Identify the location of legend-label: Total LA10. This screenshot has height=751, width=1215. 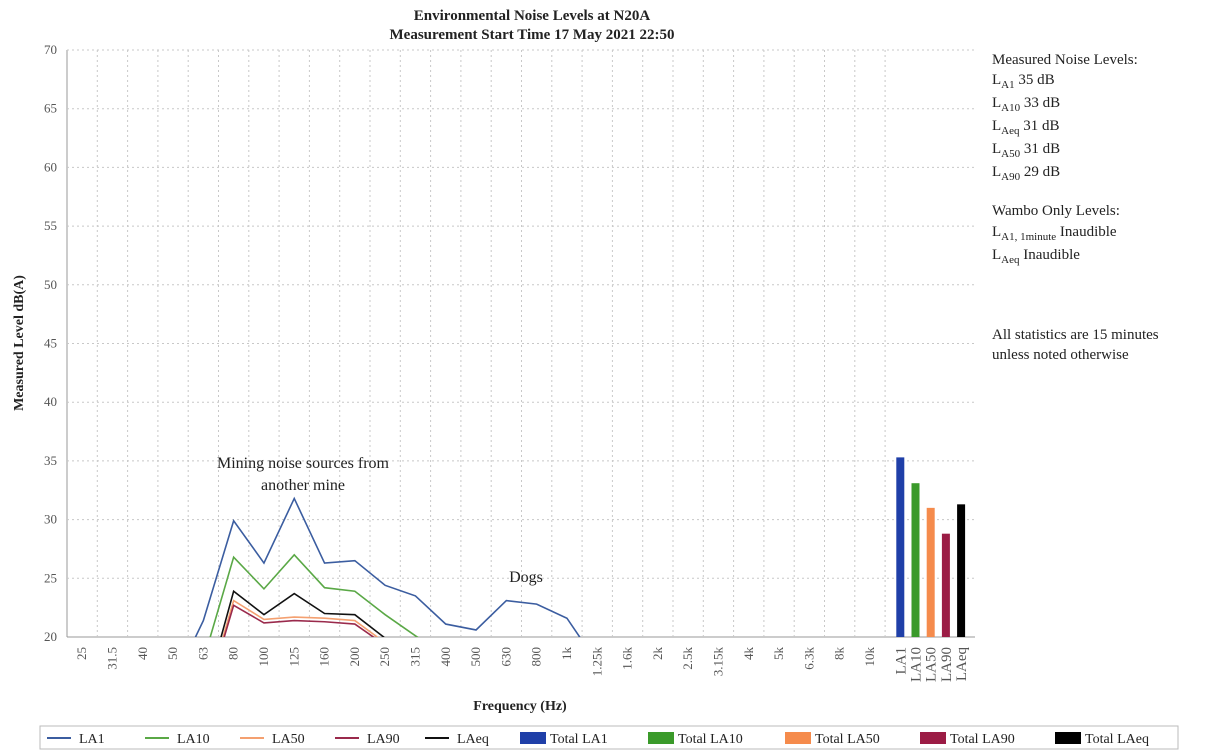
(710, 739).